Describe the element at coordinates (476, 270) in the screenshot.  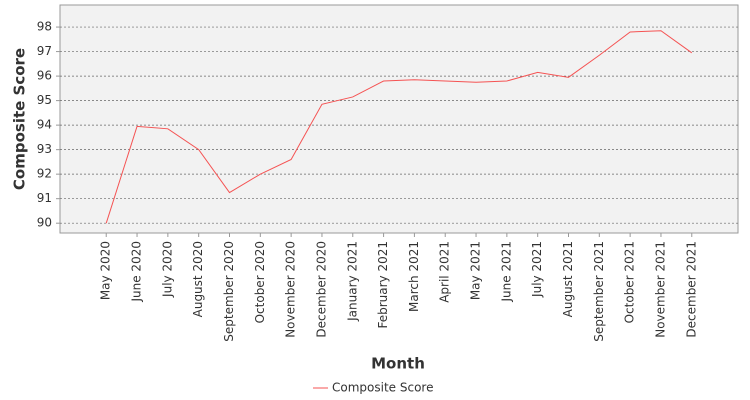
I see `x-tick-label: May 2021` at that location.